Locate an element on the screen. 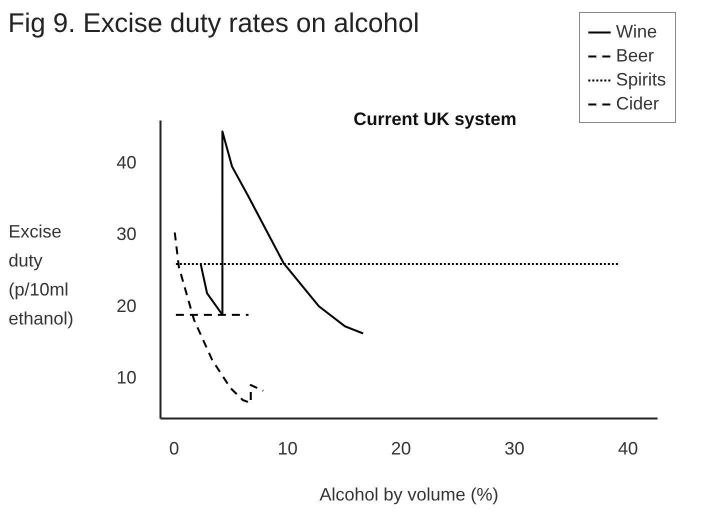 Image resolution: width=705 pixels, height=516 pixels. x-tick-label: 20 is located at coordinates (401, 448).